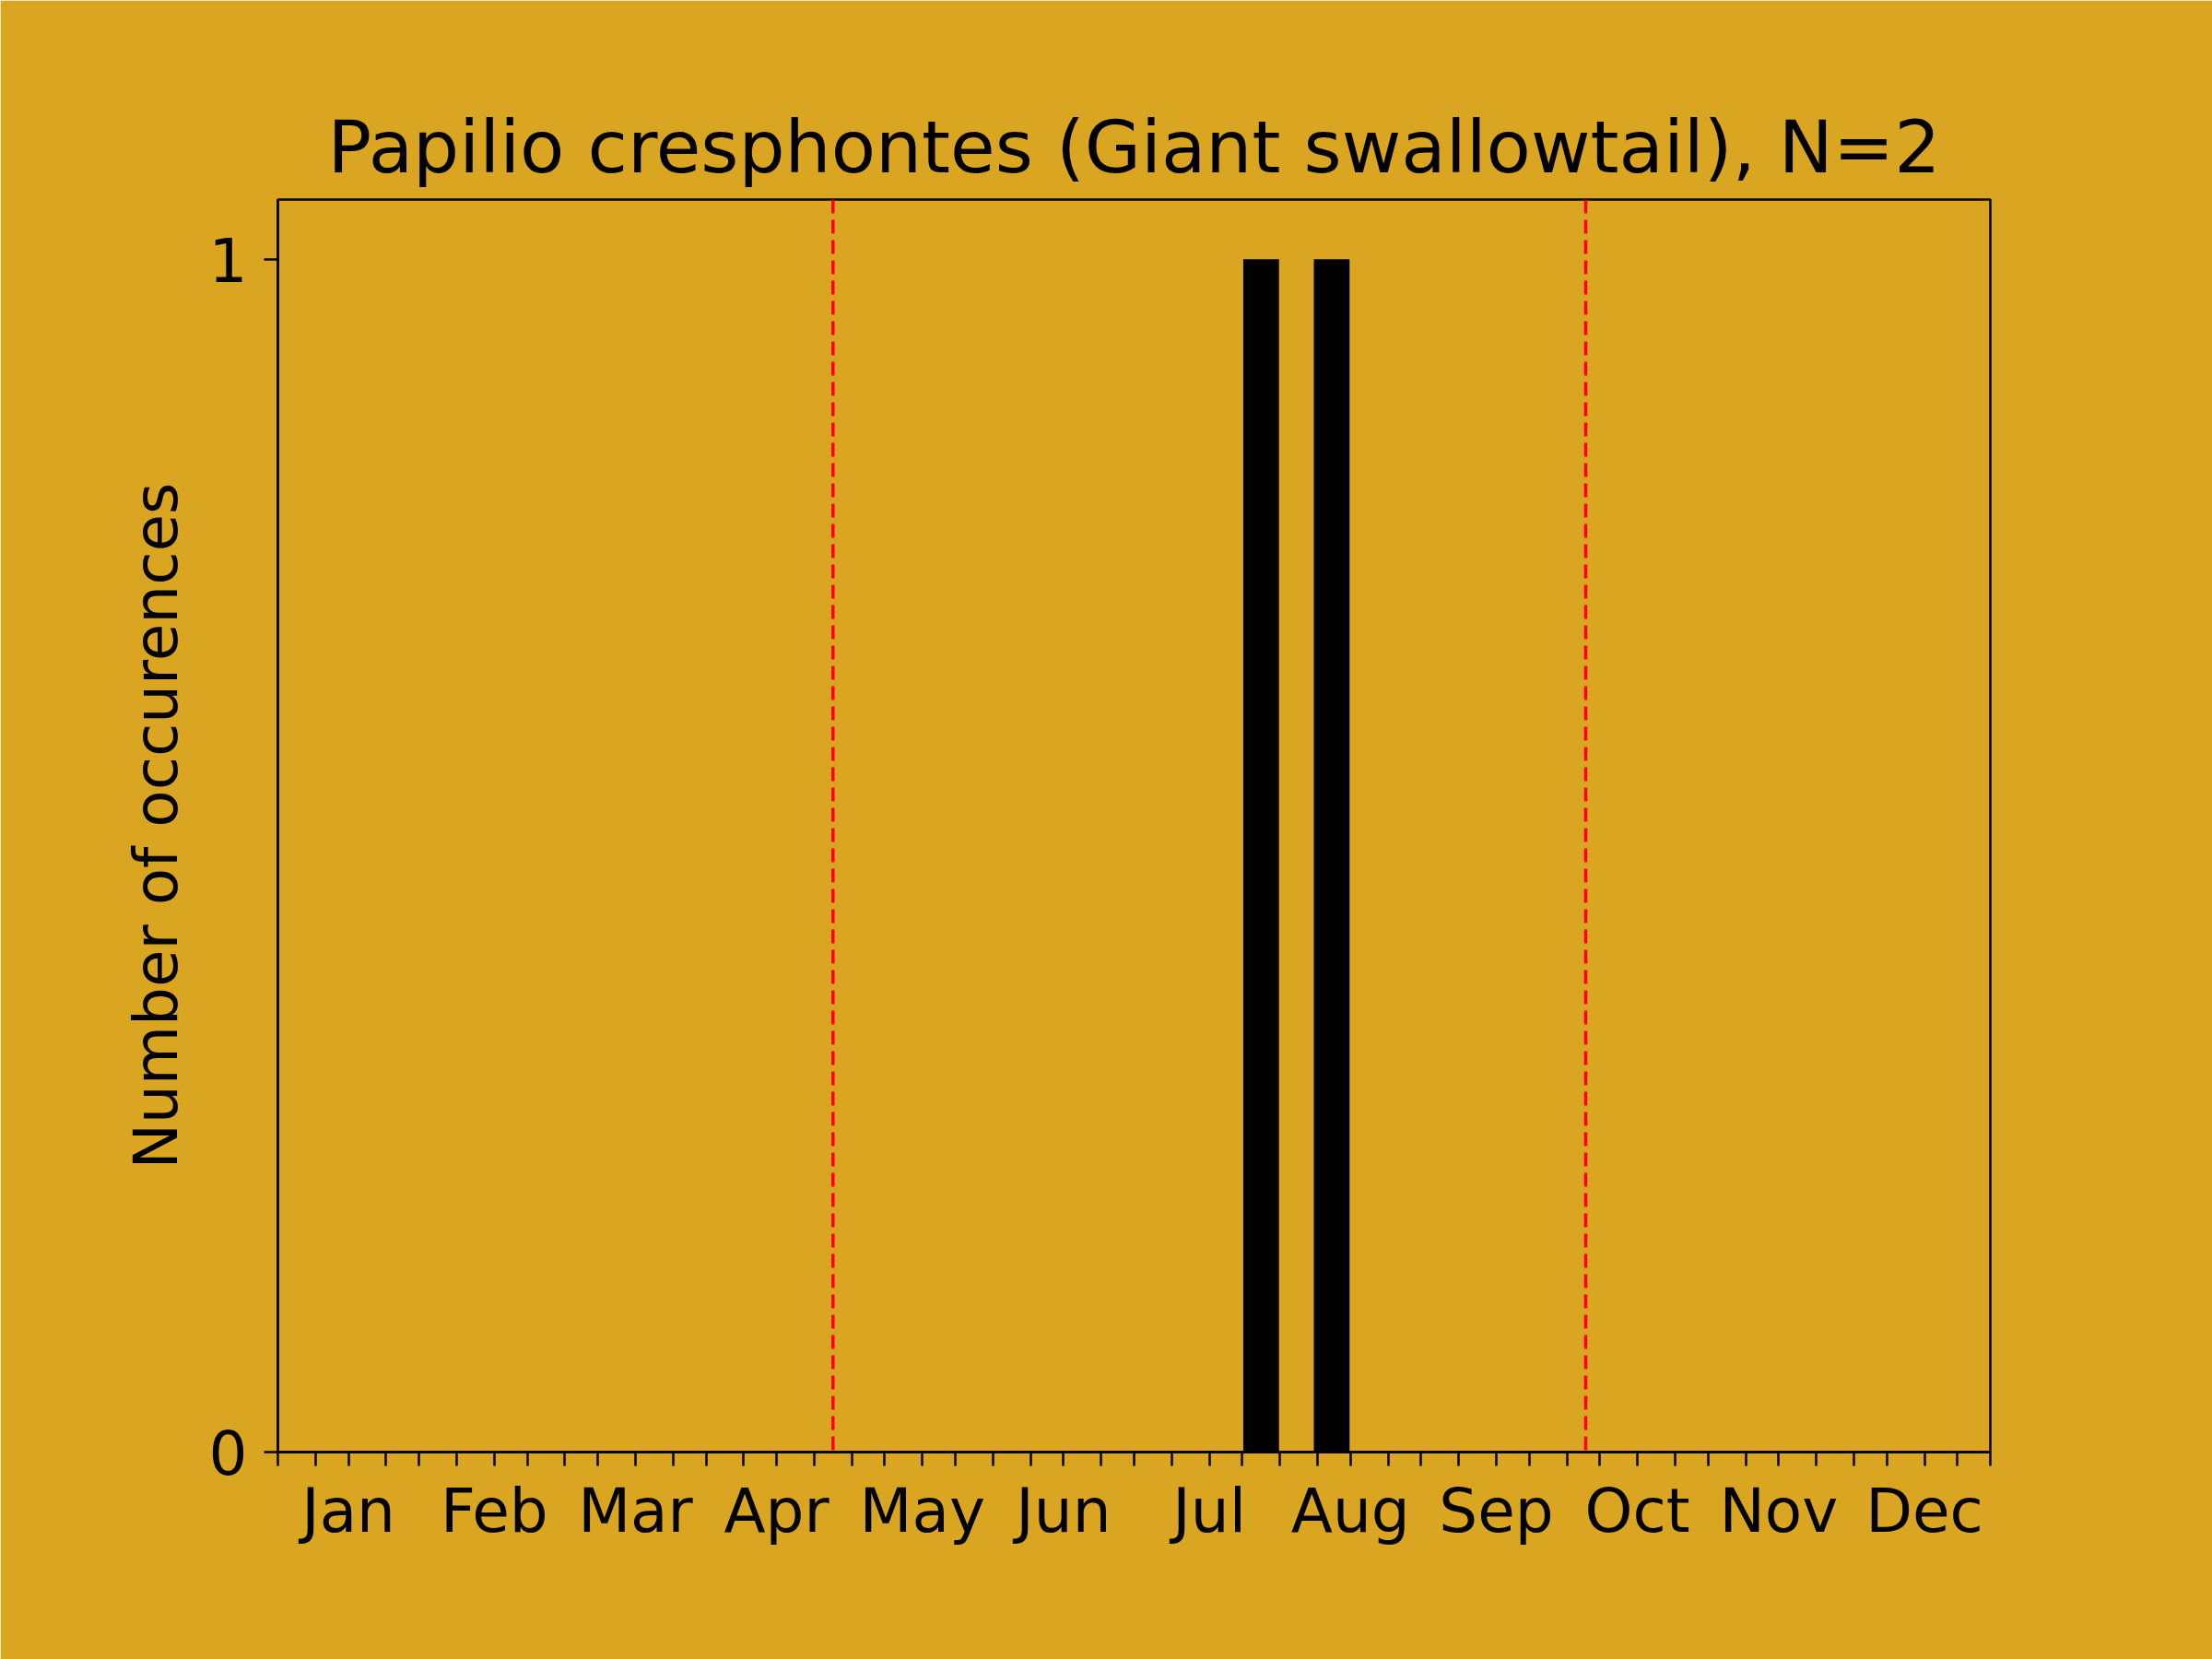 The image size is (2212, 1659). What do you see at coordinates (777, 1511) in the screenshot?
I see `x-tick-label: Apr` at bounding box center [777, 1511].